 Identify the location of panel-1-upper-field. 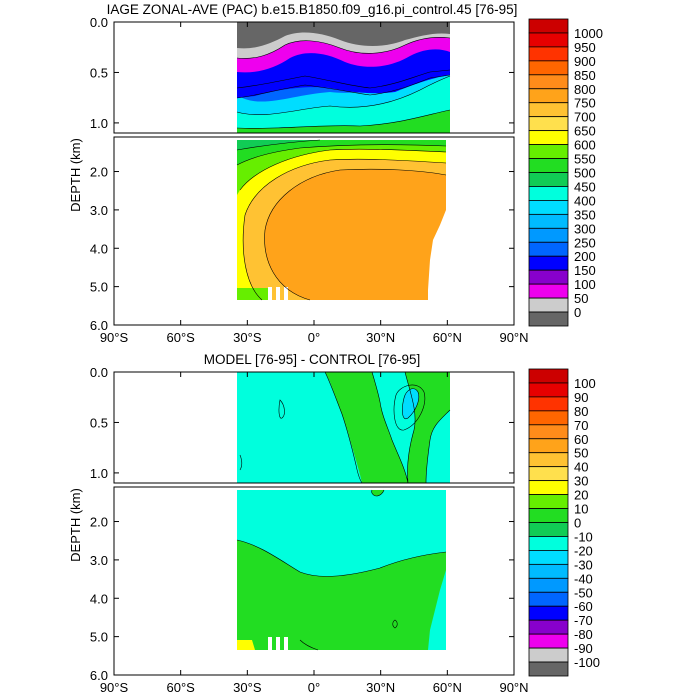
(343, 77).